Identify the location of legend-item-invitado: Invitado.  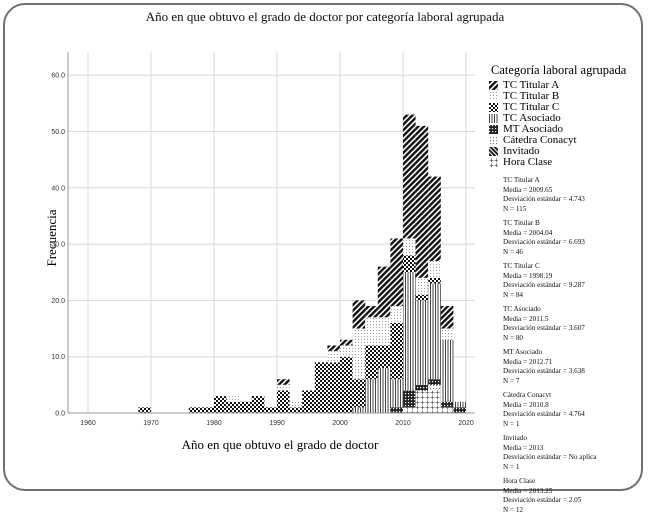
(533, 151).